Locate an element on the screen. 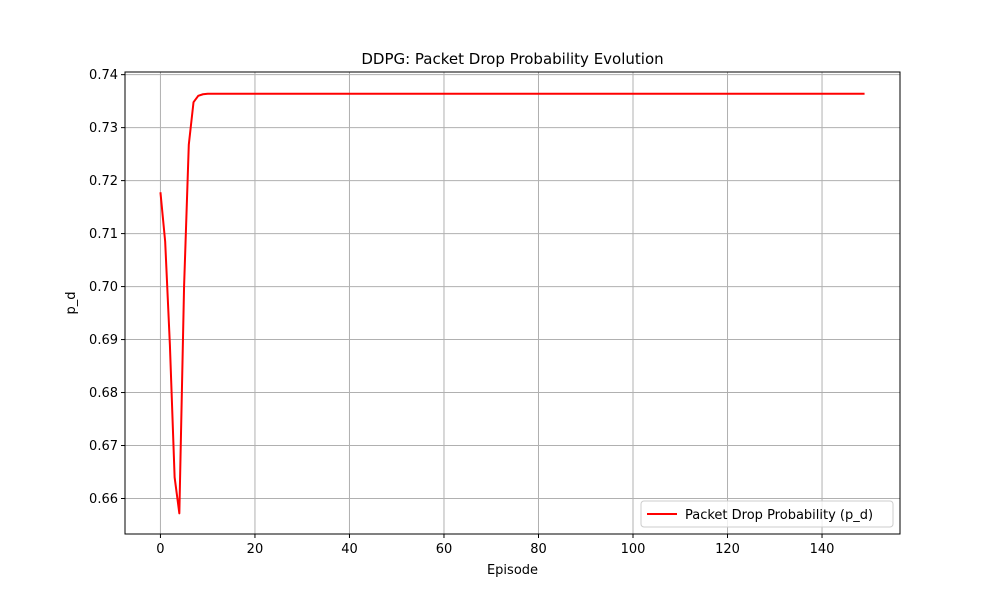 The width and height of the screenshot is (1000, 600). x-tick-label: 100 is located at coordinates (633, 549).